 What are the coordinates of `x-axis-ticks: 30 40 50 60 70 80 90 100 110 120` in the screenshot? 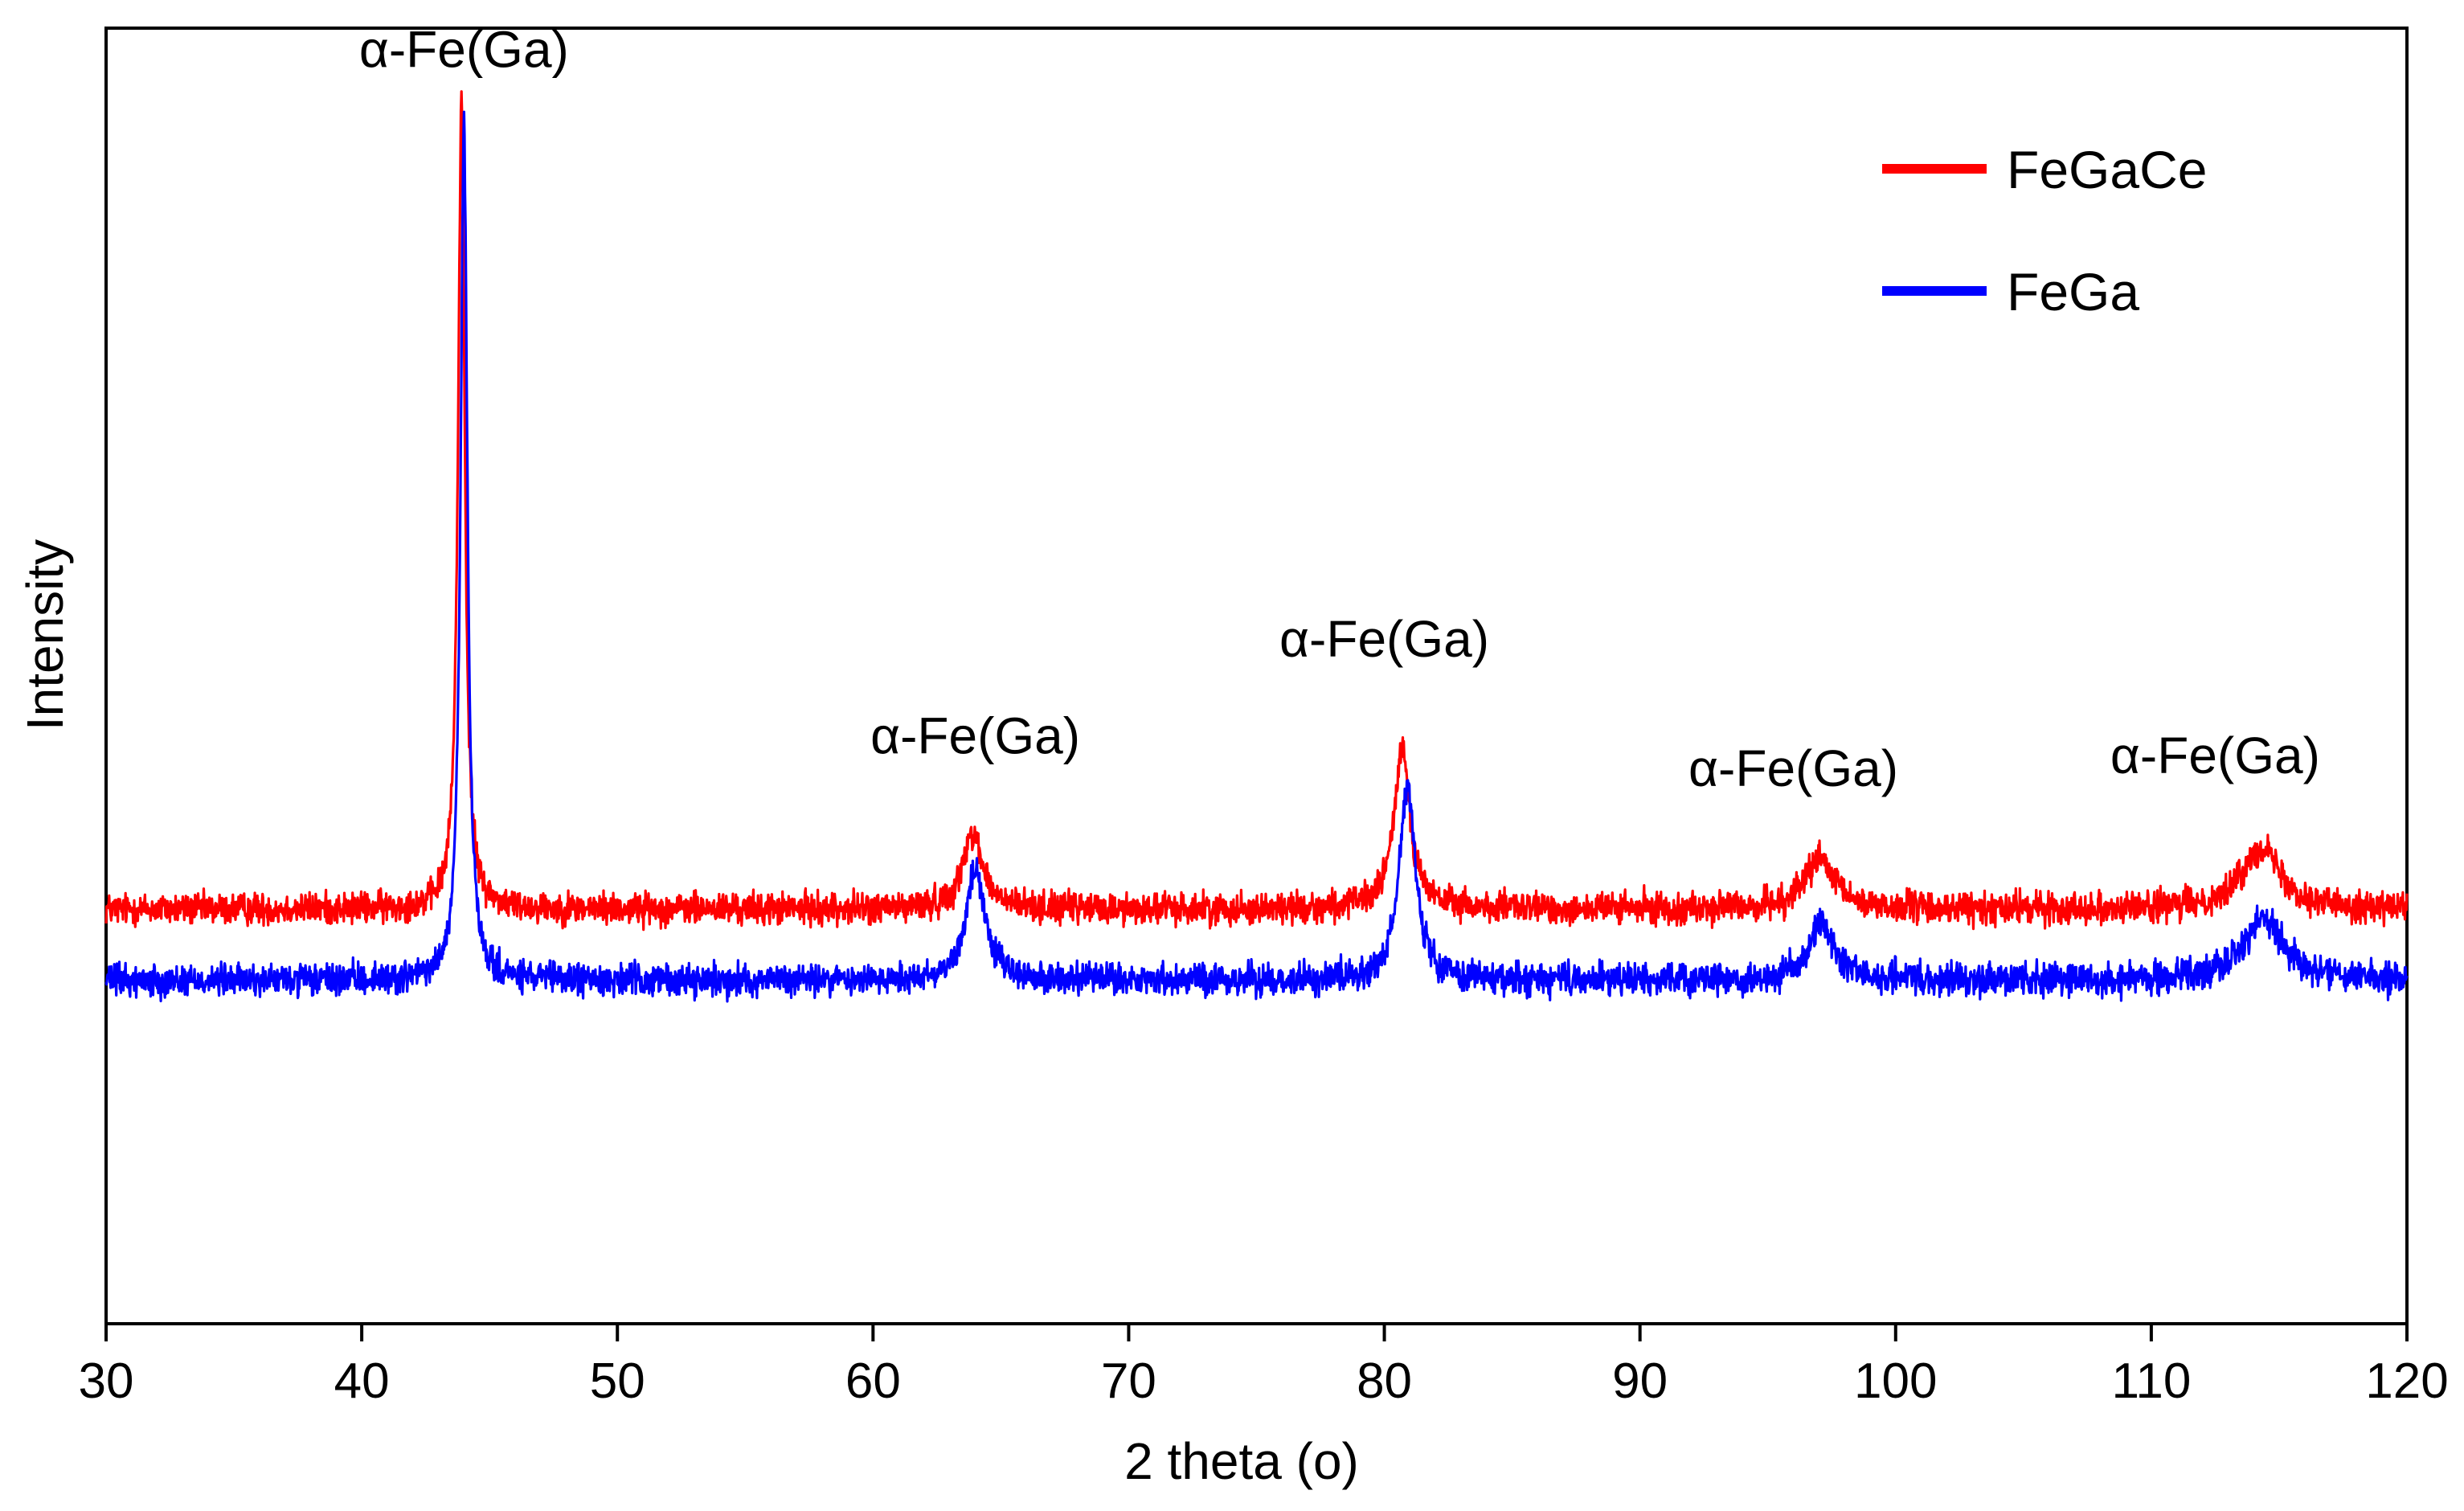 It's located at (1264, 1366).